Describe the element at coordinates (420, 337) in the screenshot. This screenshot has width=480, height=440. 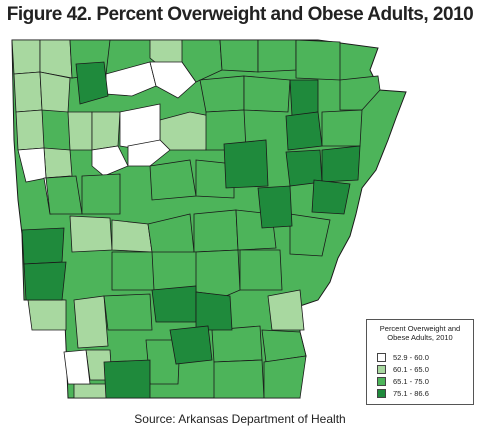
I see `legend-title-line2: Obese Adults, 2010` at that location.